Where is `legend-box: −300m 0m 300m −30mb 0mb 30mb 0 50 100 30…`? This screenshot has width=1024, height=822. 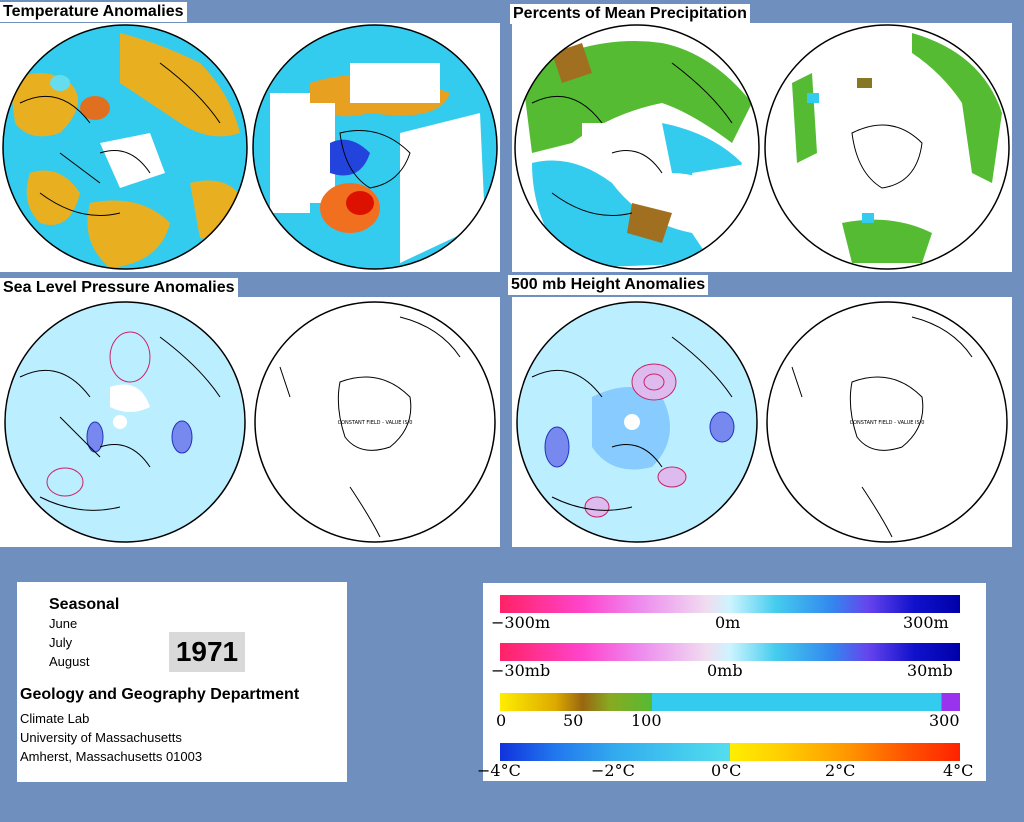 legend-box: −300m 0m 300m −30mb 0mb 30mb 0 50 100 30… is located at coordinates (731, 682).